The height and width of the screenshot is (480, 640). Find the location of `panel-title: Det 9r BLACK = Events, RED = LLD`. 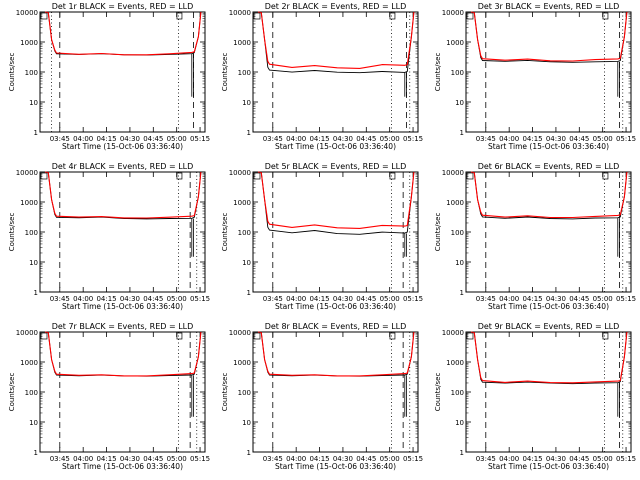

panel-title: Det 9r BLACK = Events, RED = LLD is located at coordinates (549, 326).